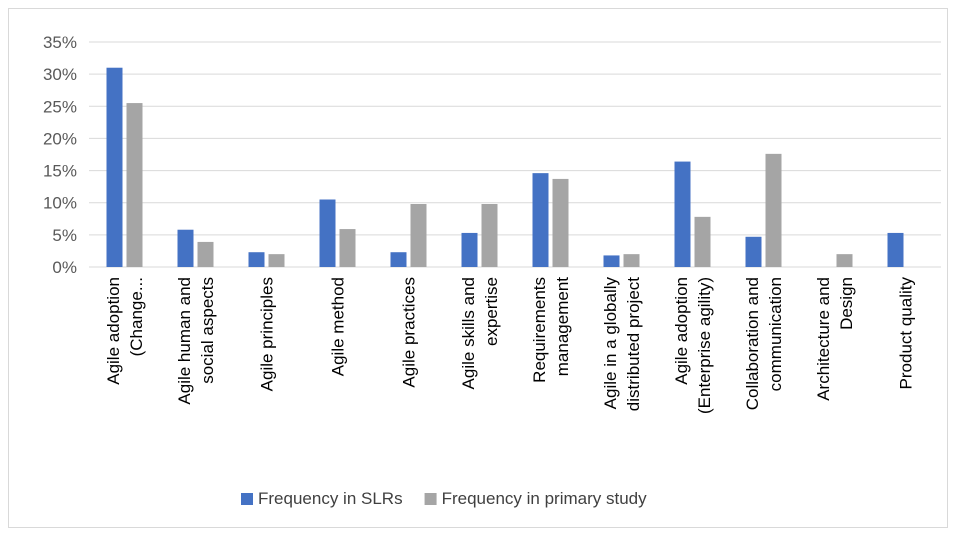 The image size is (958, 536). What do you see at coordinates (267, 334) in the screenshot?
I see `category-label: Agile principles` at bounding box center [267, 334].